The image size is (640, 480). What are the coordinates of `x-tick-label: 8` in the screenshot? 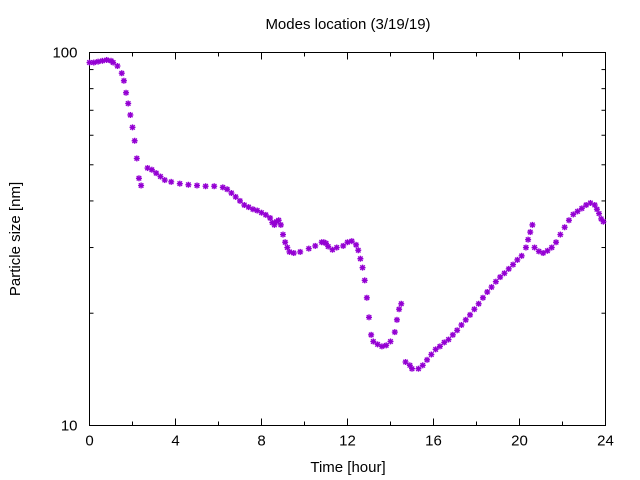 It's located at (261, 441).